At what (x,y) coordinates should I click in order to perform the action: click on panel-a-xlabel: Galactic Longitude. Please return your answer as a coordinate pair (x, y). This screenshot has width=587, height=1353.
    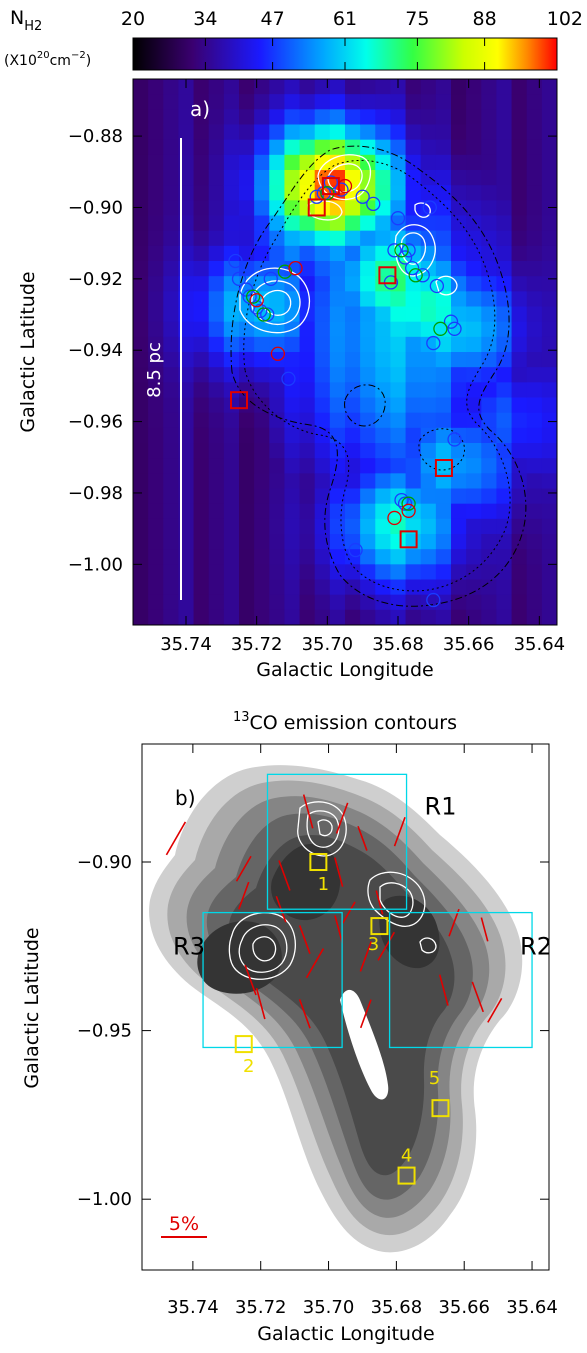
    Looking at the image, I should click on (344, 670).